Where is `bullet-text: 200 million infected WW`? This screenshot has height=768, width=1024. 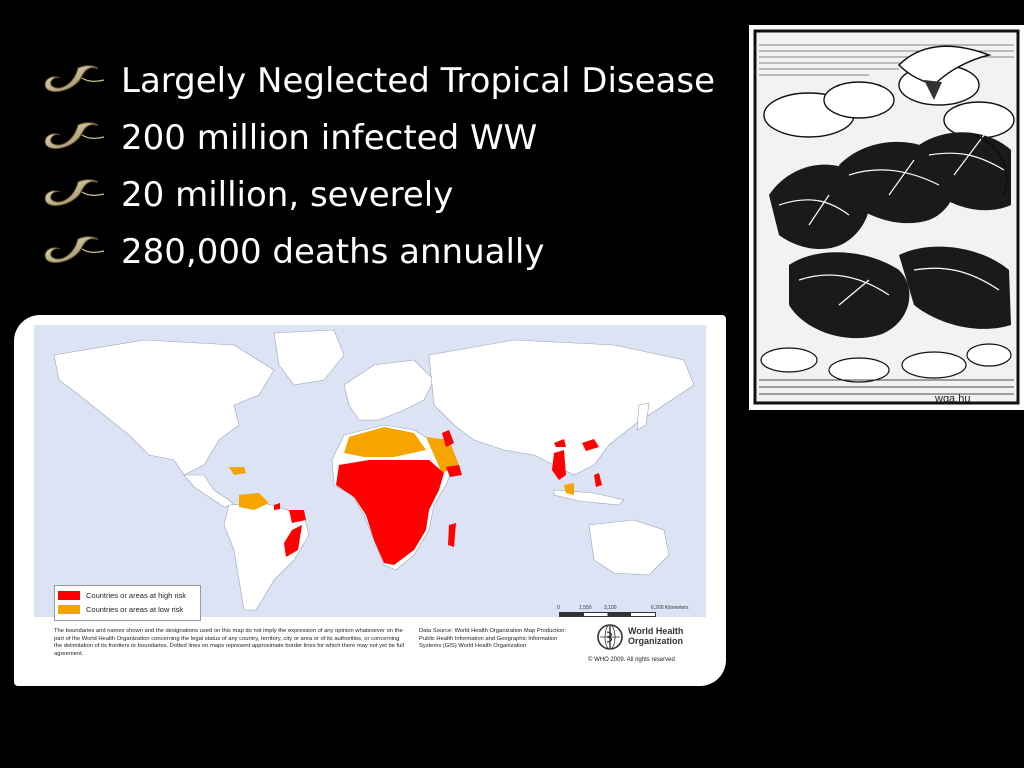 bullet-text: 200 million infected WW is located at coordinates (329, 138).